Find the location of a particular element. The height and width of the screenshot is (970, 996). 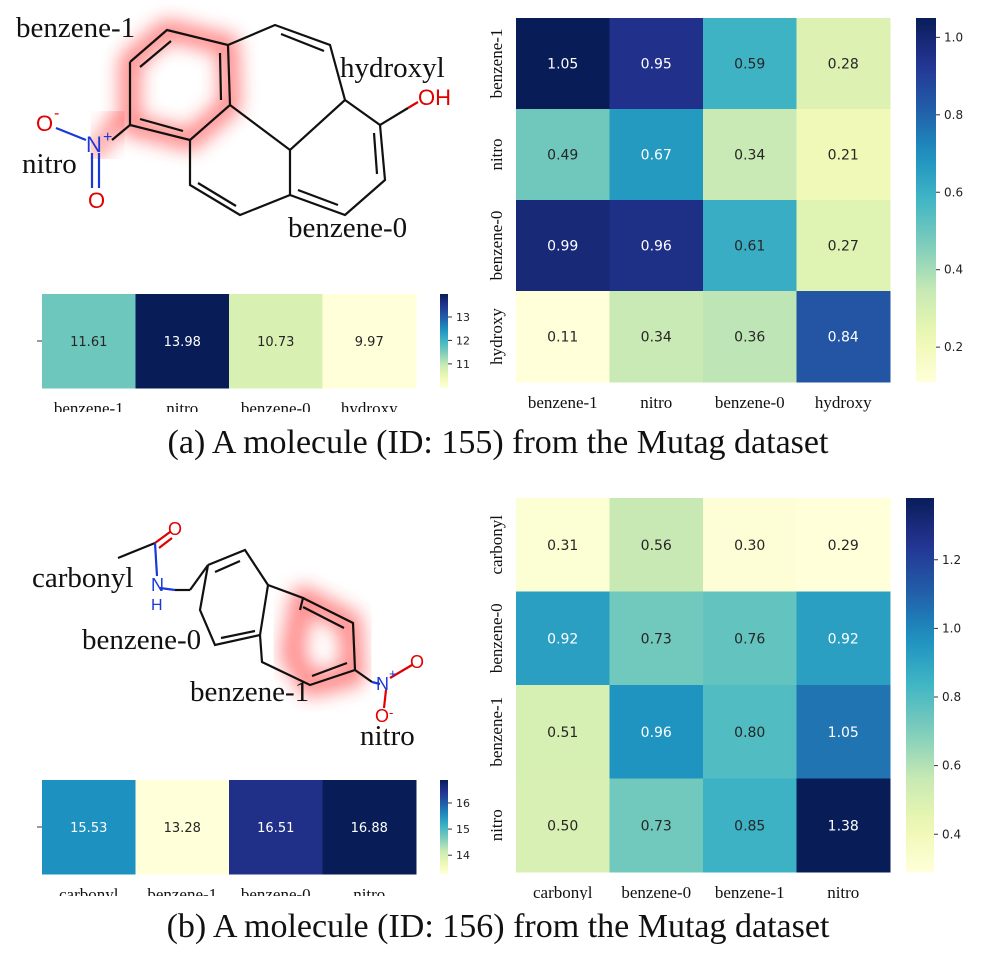

heatmap-value: 1.38 is located at coordinates (843, 826).